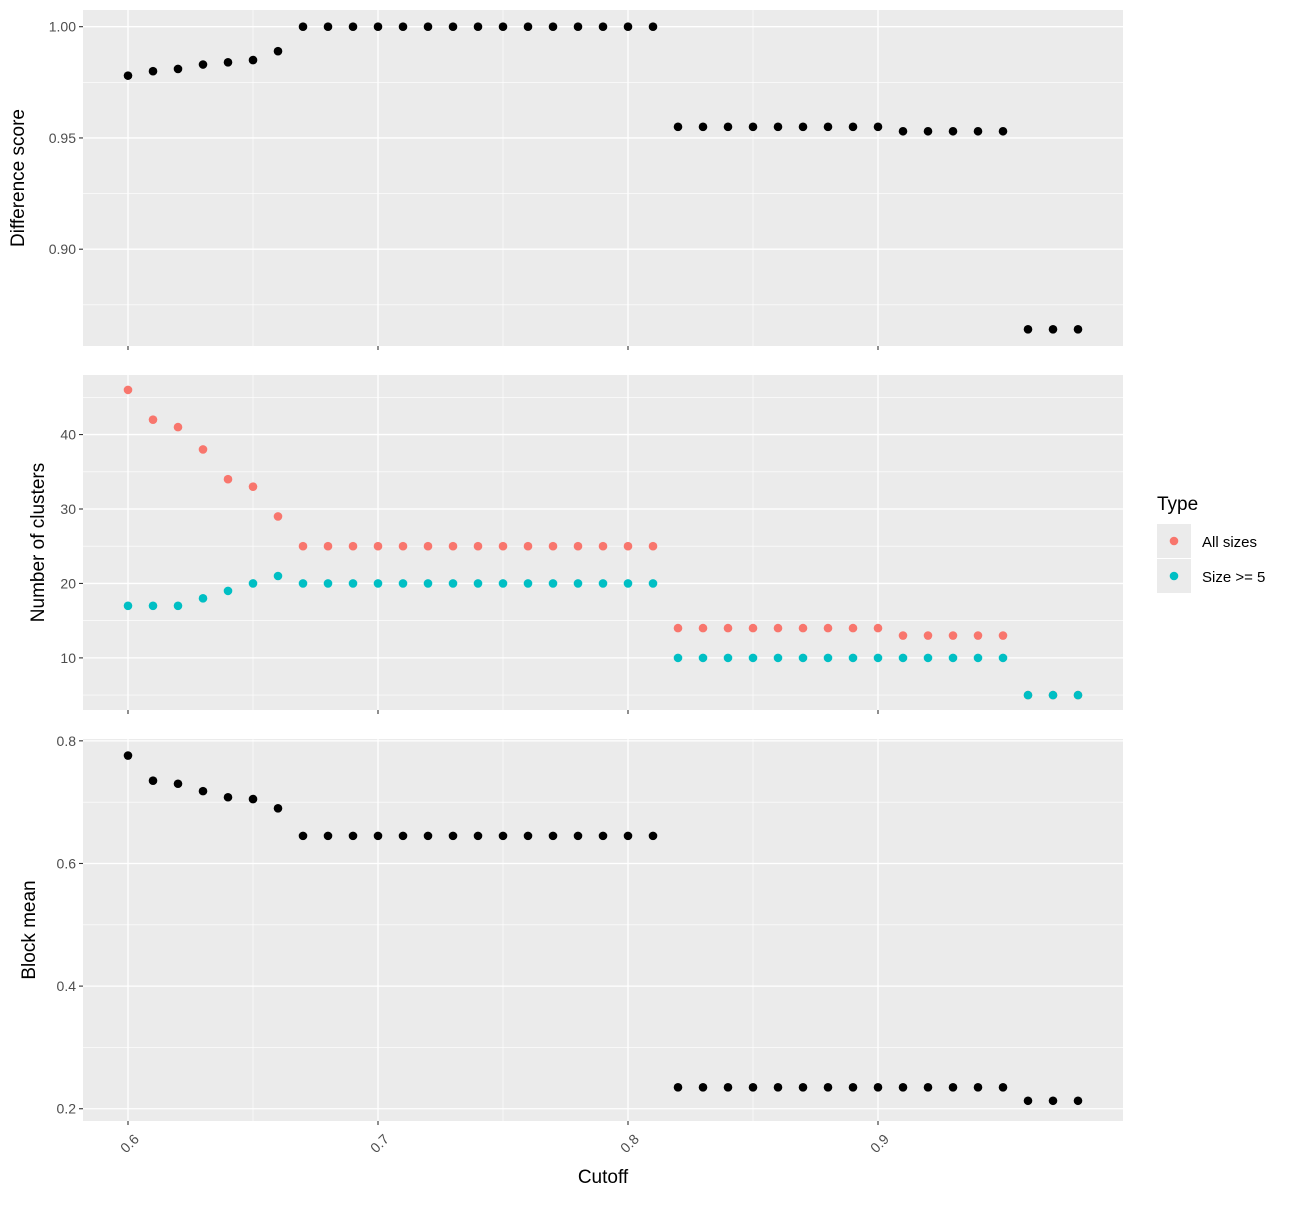 This screenshot has width=1300, height=1205. I want to click on x-tick-label: 0.6, so click(129, 1143).